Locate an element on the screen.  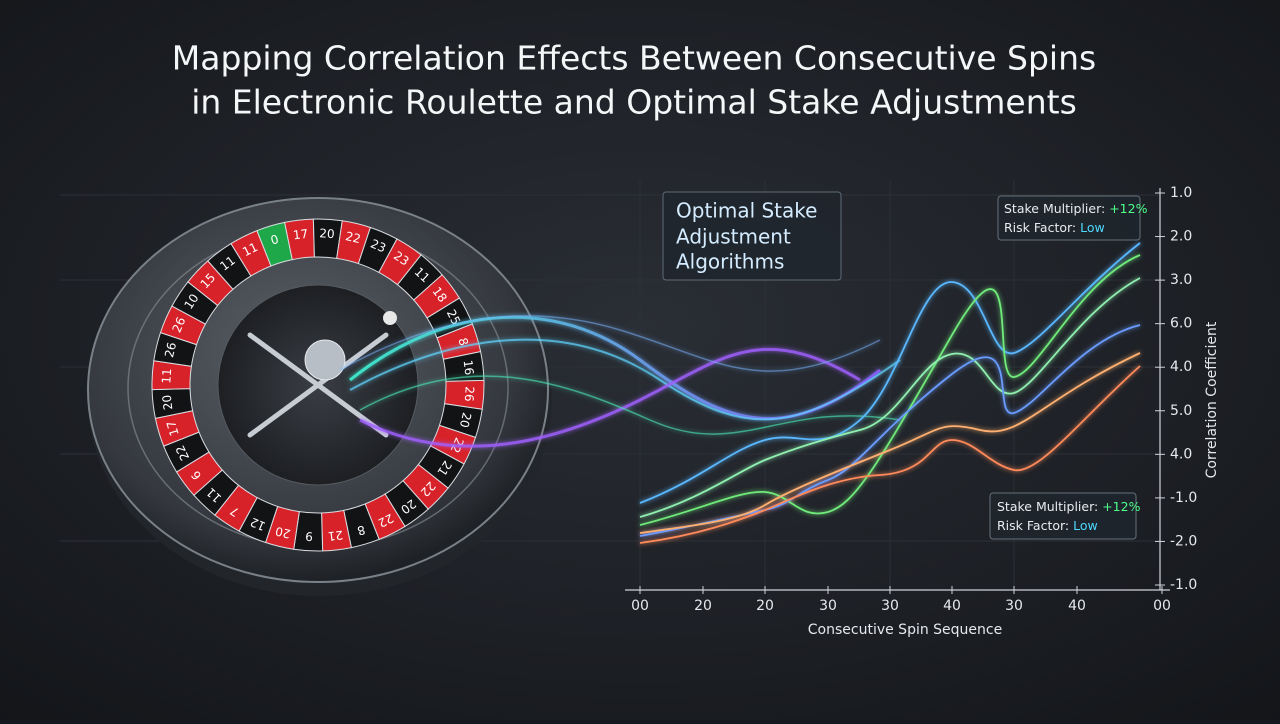
panel-title: Optimal Stake is located at coordinates (746, 211).